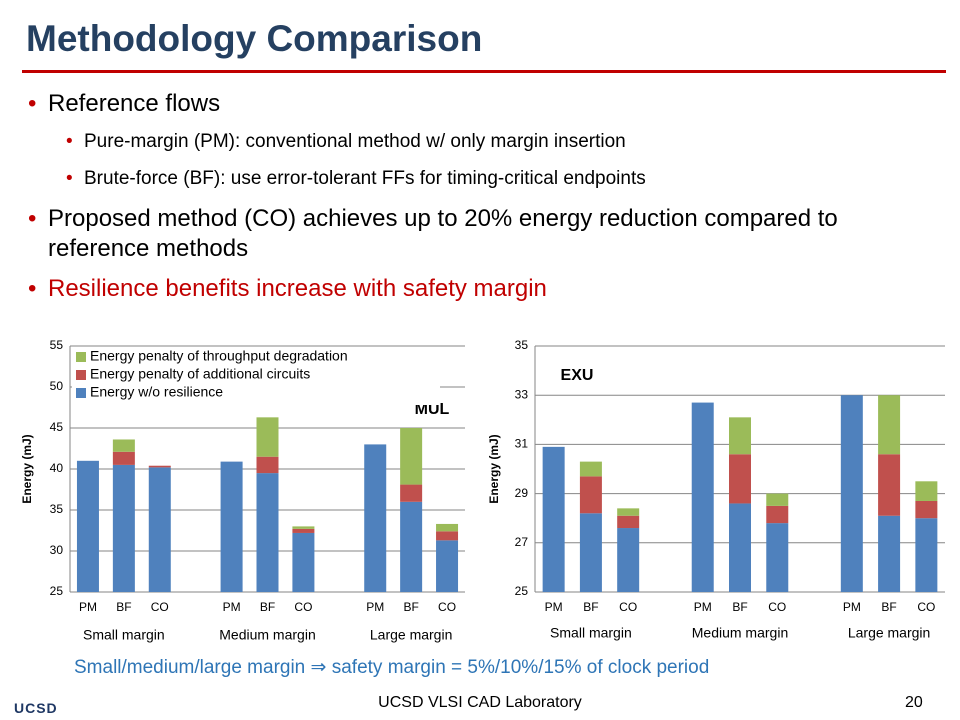 The image size is (960, 720). What do you see at coordinates (267, 635) in the screenshot?
I see `group-label: Medium margin` at bounding box center [267, 635].